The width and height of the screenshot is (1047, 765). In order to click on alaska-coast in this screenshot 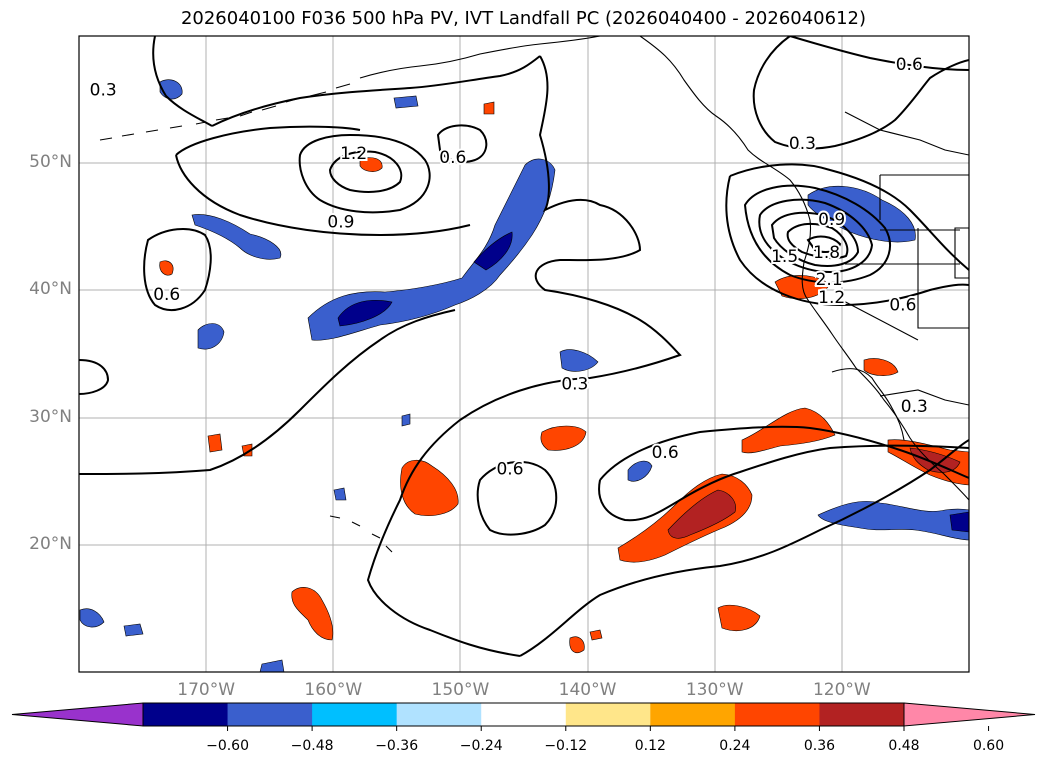, I will do `click(480, 57)`.